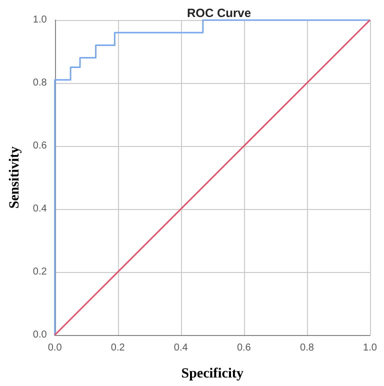 This screenshot has width=384, height=386. Describe the element at coordinates (55, 348) in the screenshot. I see `x-tick-label: 0.0` at that location.